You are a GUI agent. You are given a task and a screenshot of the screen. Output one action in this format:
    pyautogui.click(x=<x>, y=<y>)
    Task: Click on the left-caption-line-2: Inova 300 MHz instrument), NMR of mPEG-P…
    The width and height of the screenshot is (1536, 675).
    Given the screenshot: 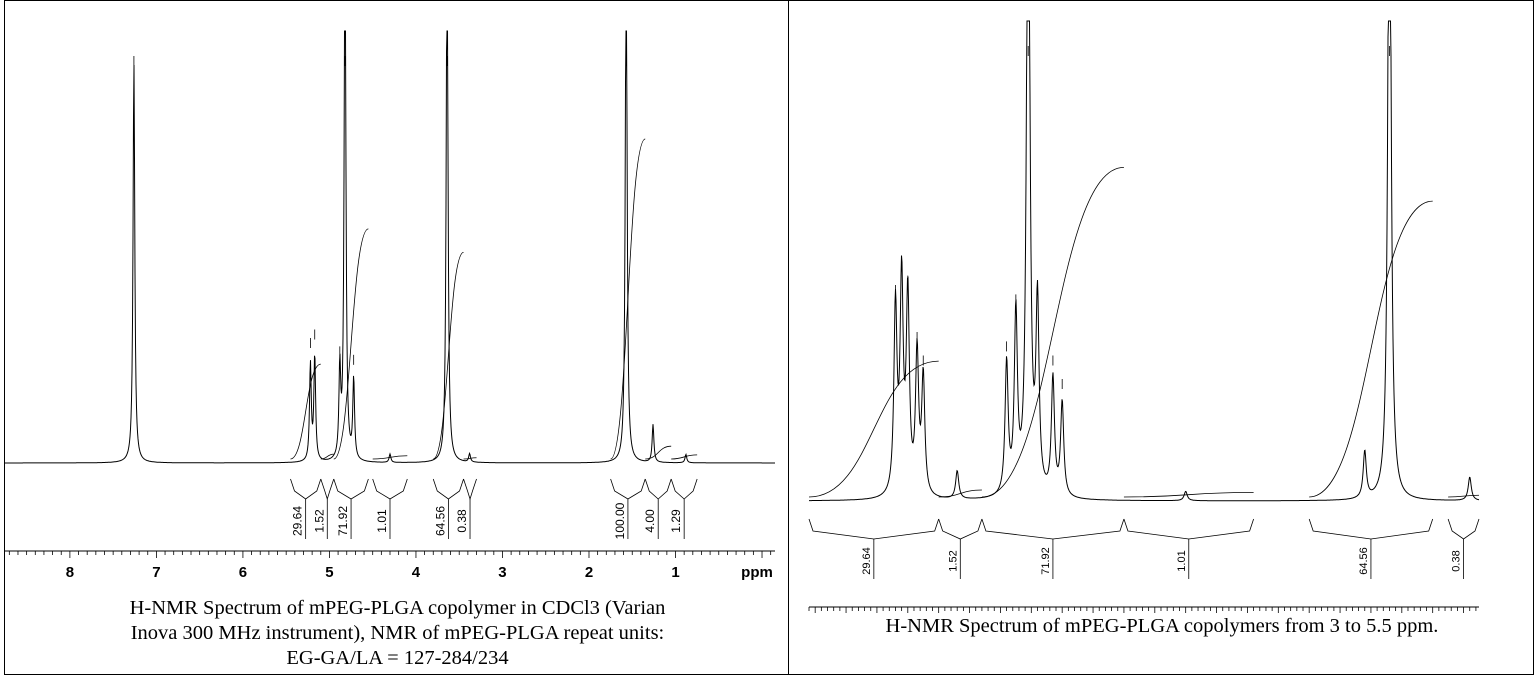 What is the action you would take?
    pyautogui.click(x=397, y=633)
    